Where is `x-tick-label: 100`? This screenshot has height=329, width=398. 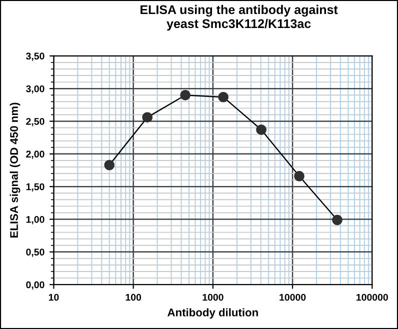
x-tick-label: 100 is located at coordinates (134, 297).